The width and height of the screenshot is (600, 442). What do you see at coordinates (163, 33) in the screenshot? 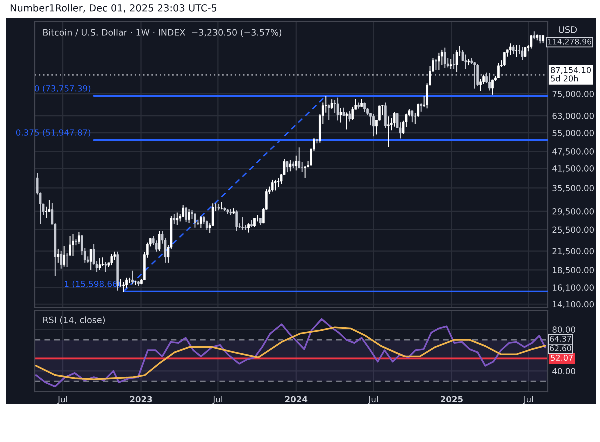
I see `text: Bitcoin / U.S. Dollar · 1W · INDEX −3,230.50 (−3.57%)` at bounding box center [163, 33].